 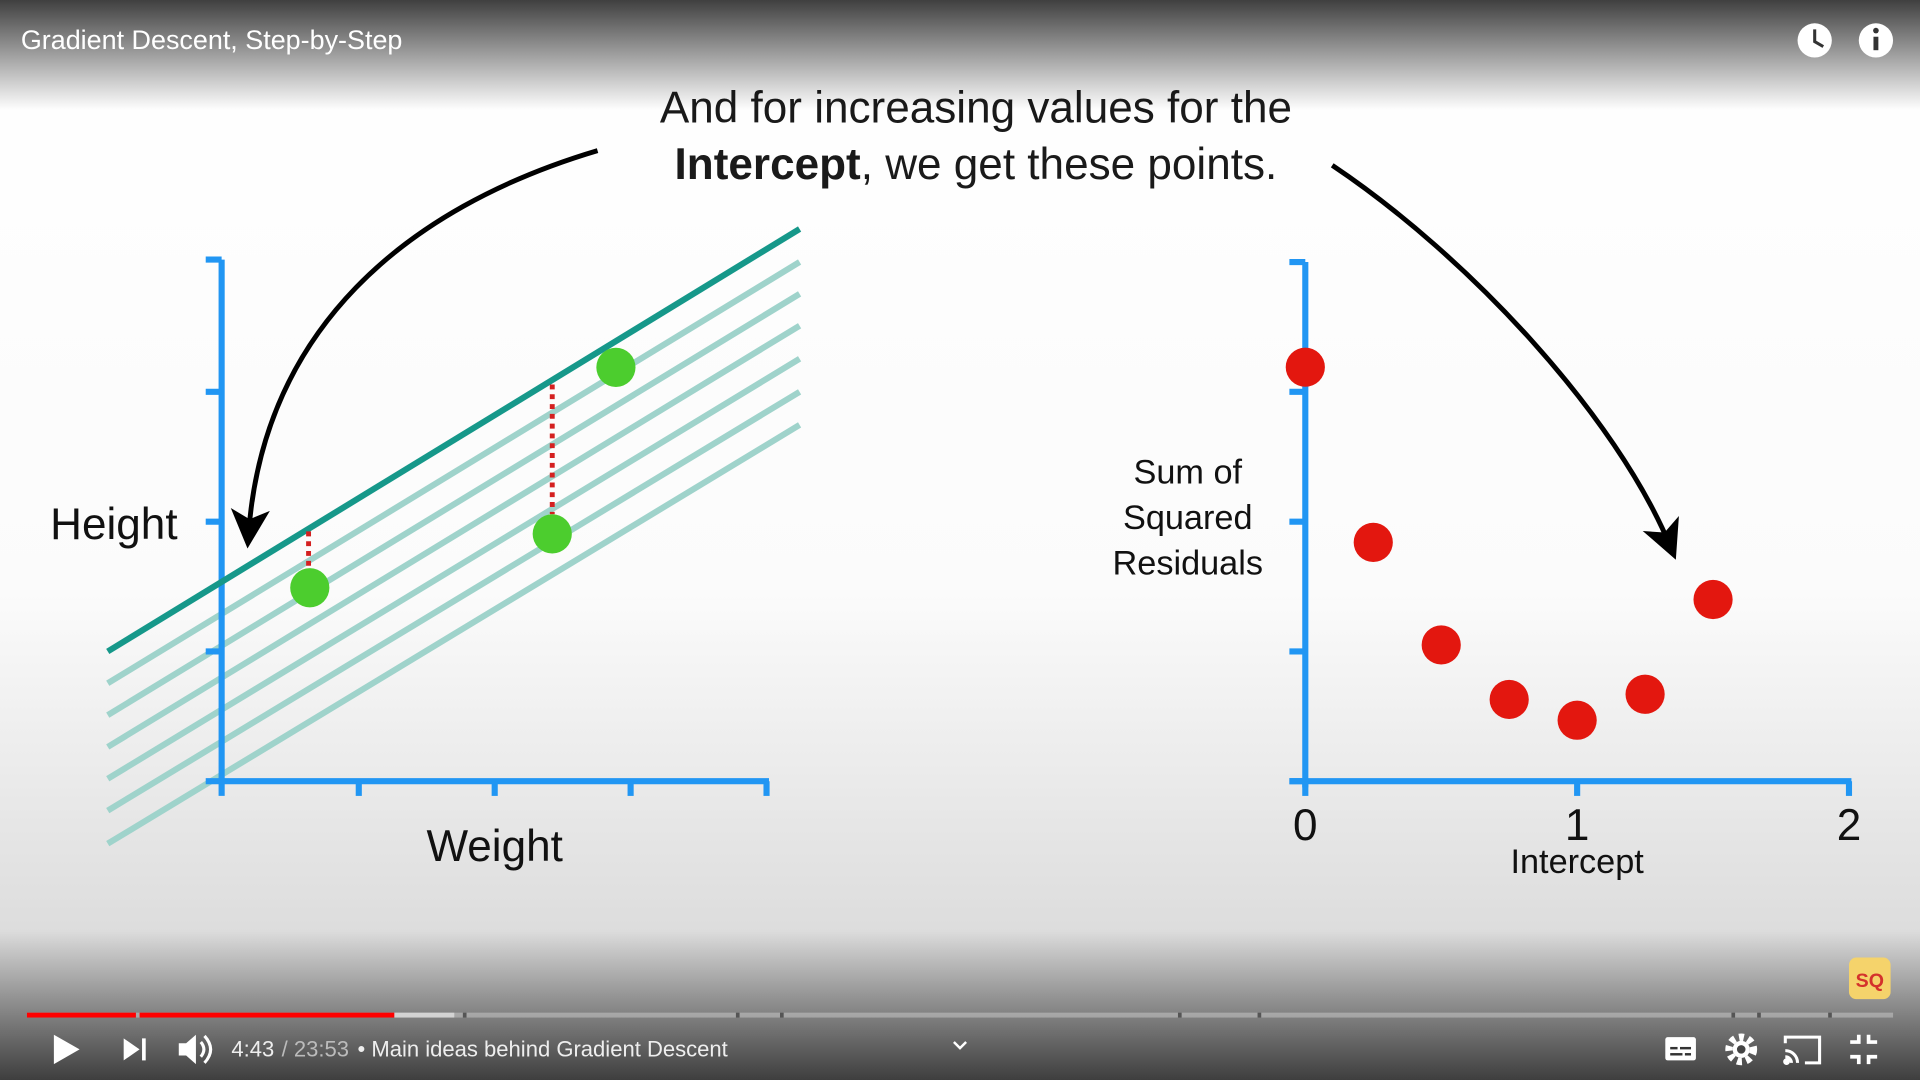 What do you see at coordinates (1870, 981) in the screenshot?
I see `svg-text: SQ` at bounding box center [1870, 981].